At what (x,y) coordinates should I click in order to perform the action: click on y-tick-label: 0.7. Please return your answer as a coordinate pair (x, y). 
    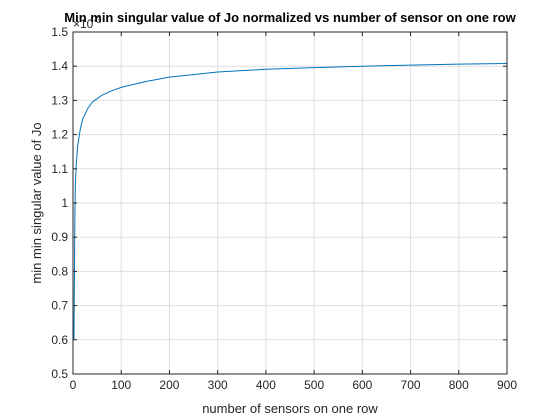
    Looking at the image, I should click on (59, 306).